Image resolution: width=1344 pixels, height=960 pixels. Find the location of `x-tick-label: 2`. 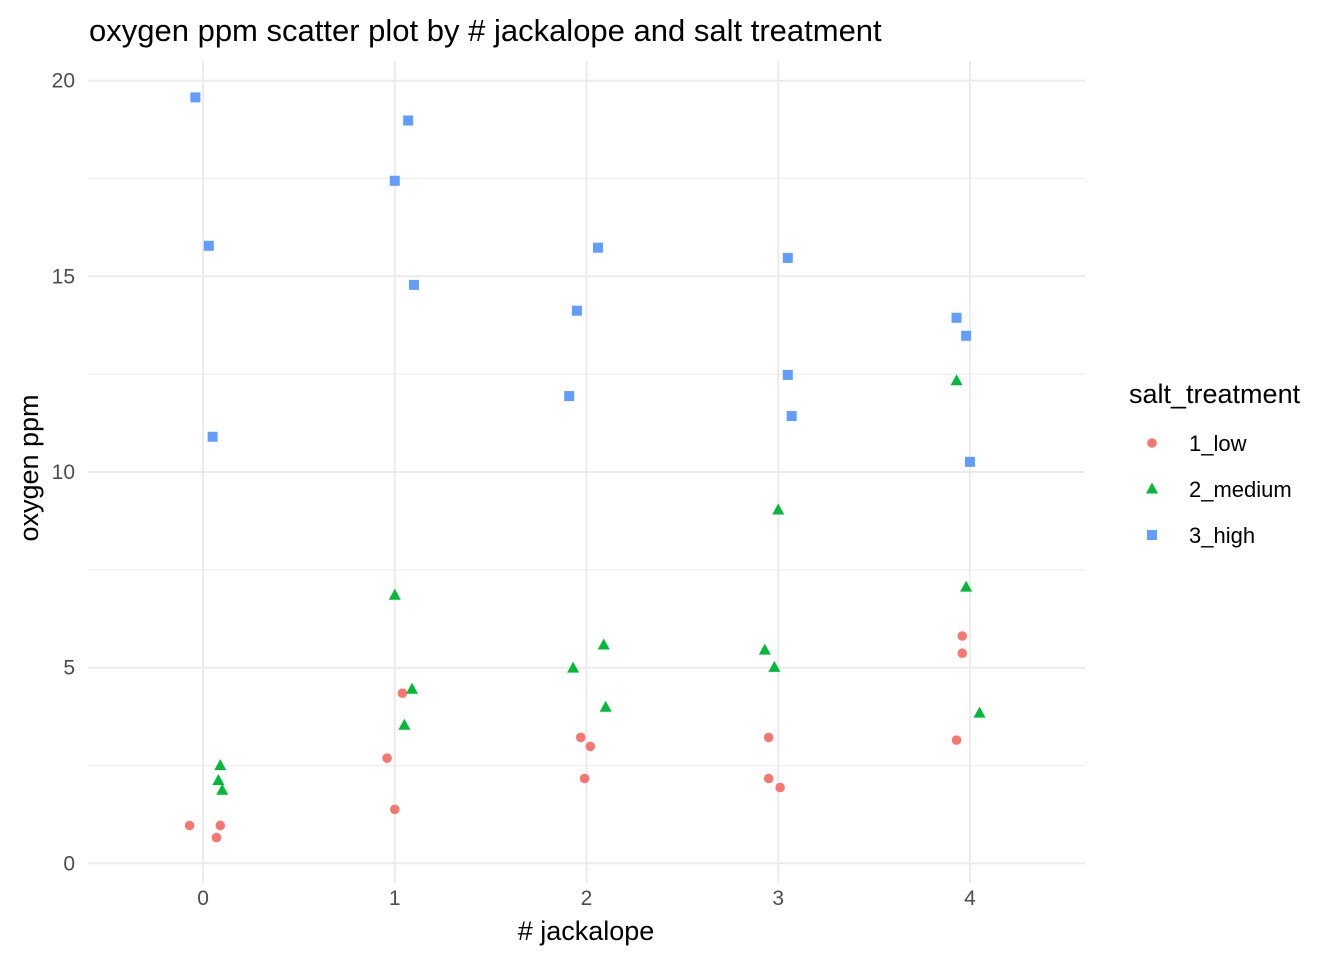

x-tick-label: 2 is located at coordinates (587, 898).